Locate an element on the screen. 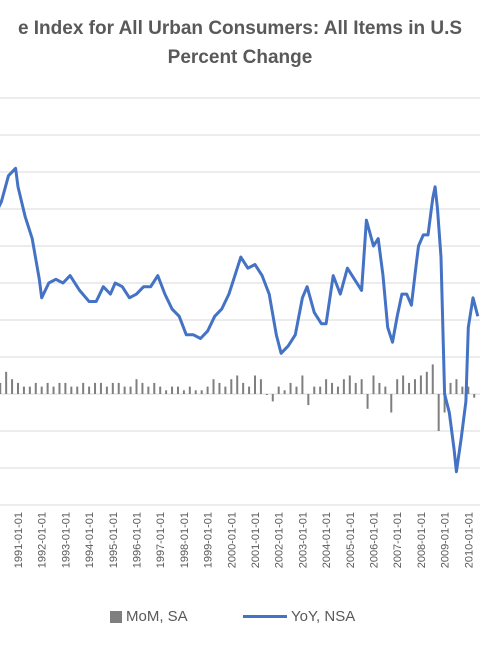 This screenshot has height=650, width=480. chart-subtitle: Percent Change is located at coordinates (240, 57).